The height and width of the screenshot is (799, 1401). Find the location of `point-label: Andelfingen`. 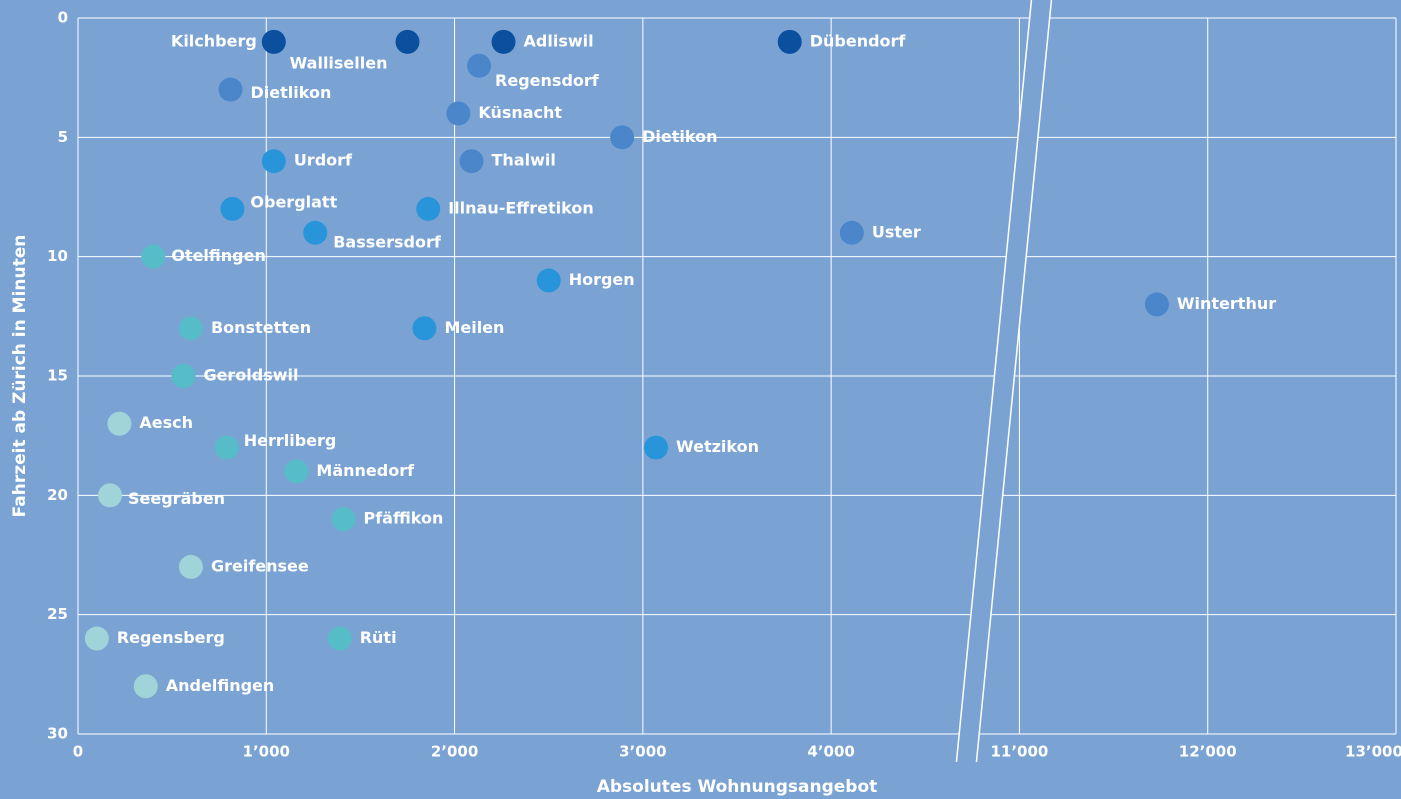

point-label: Andelfingen is located at coordinates (220, 685).